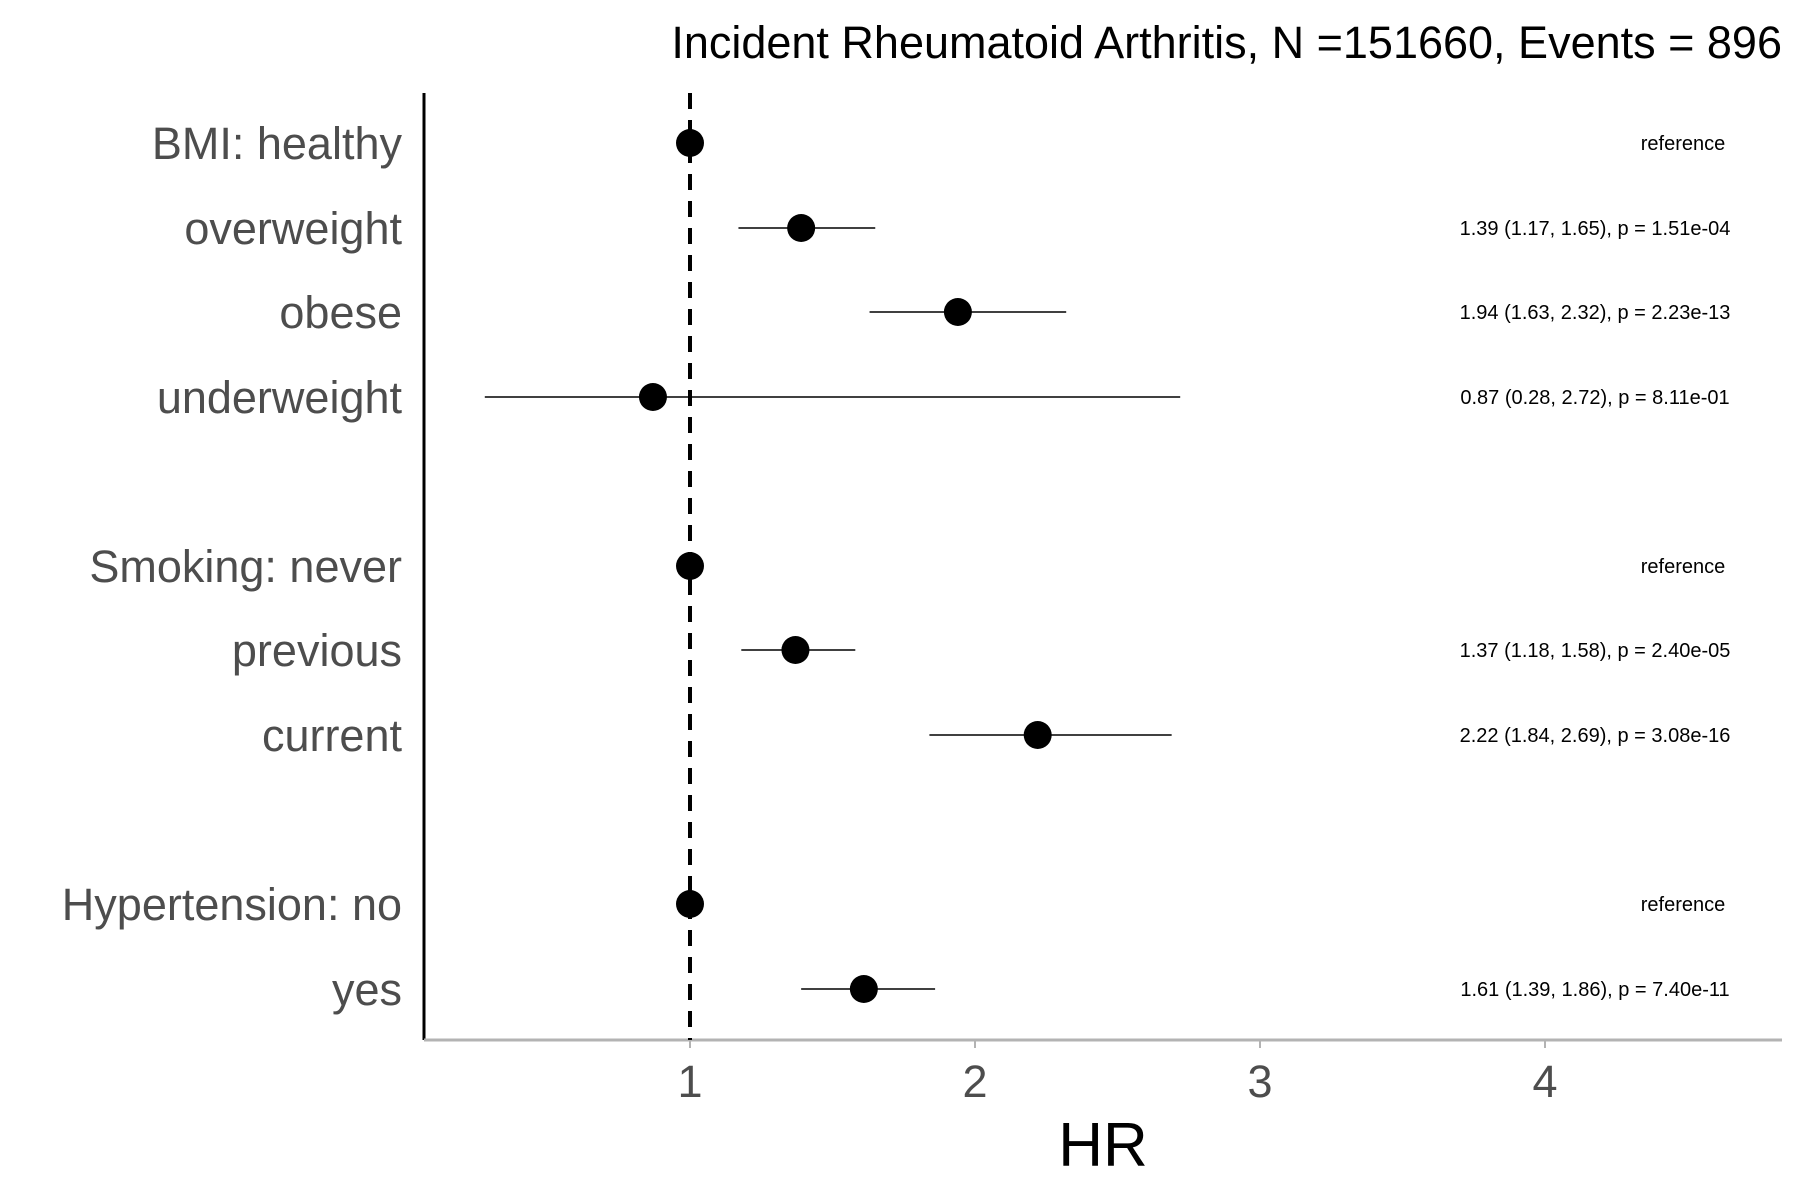 This screenshot has height=1200, width=1800. Describe the element at coordinates (1594, 990) in the screenshot. I see `row-annotation: 1.61 (1.39, 1.86), p = 7.40e-11` at that location.